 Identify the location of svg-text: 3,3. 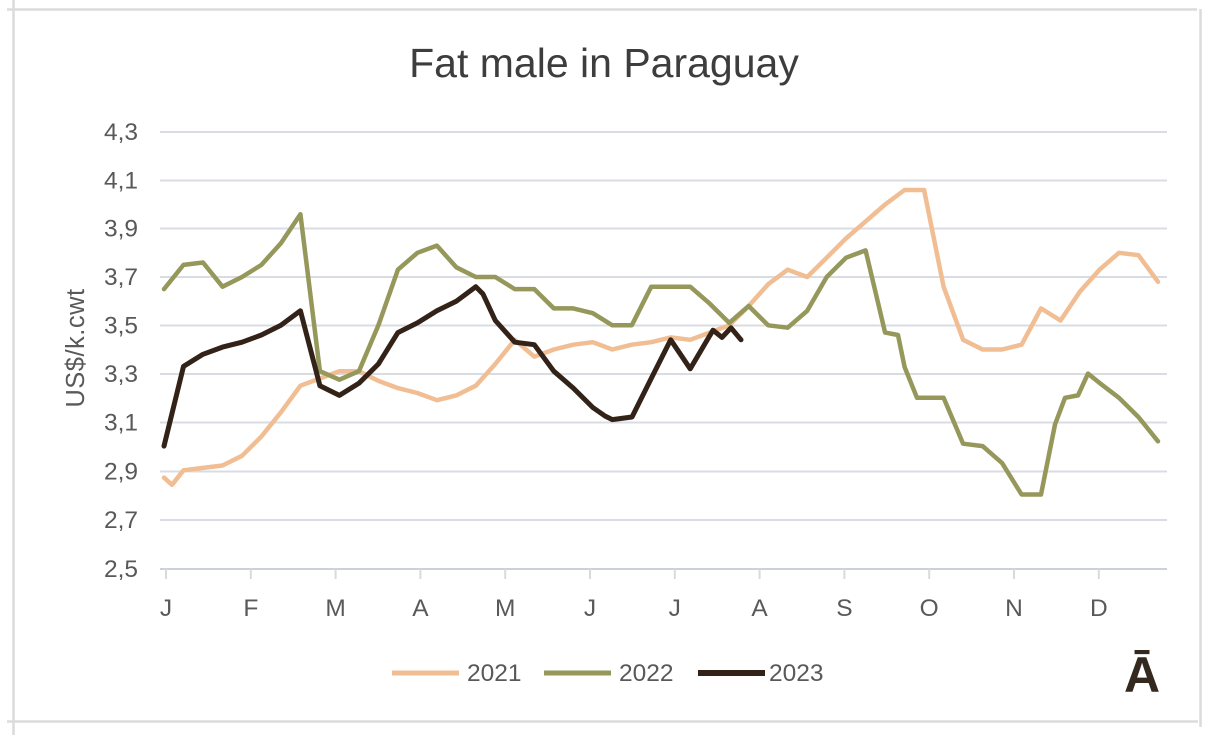
(121, 374).